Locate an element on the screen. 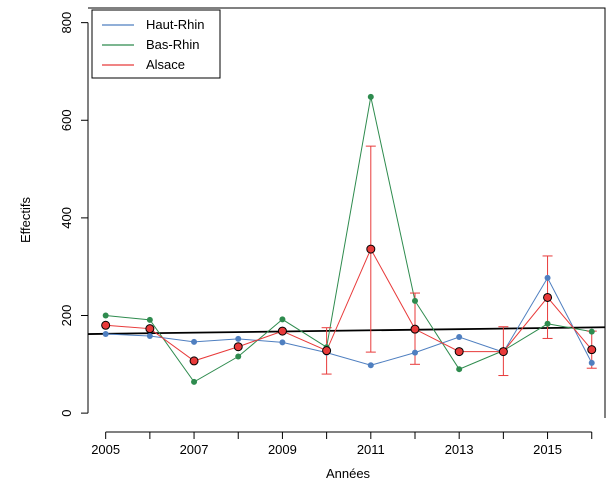 This screenshot has height=484, width=606. y-axis-label: Effectifs is located at coordinates (25, 220).